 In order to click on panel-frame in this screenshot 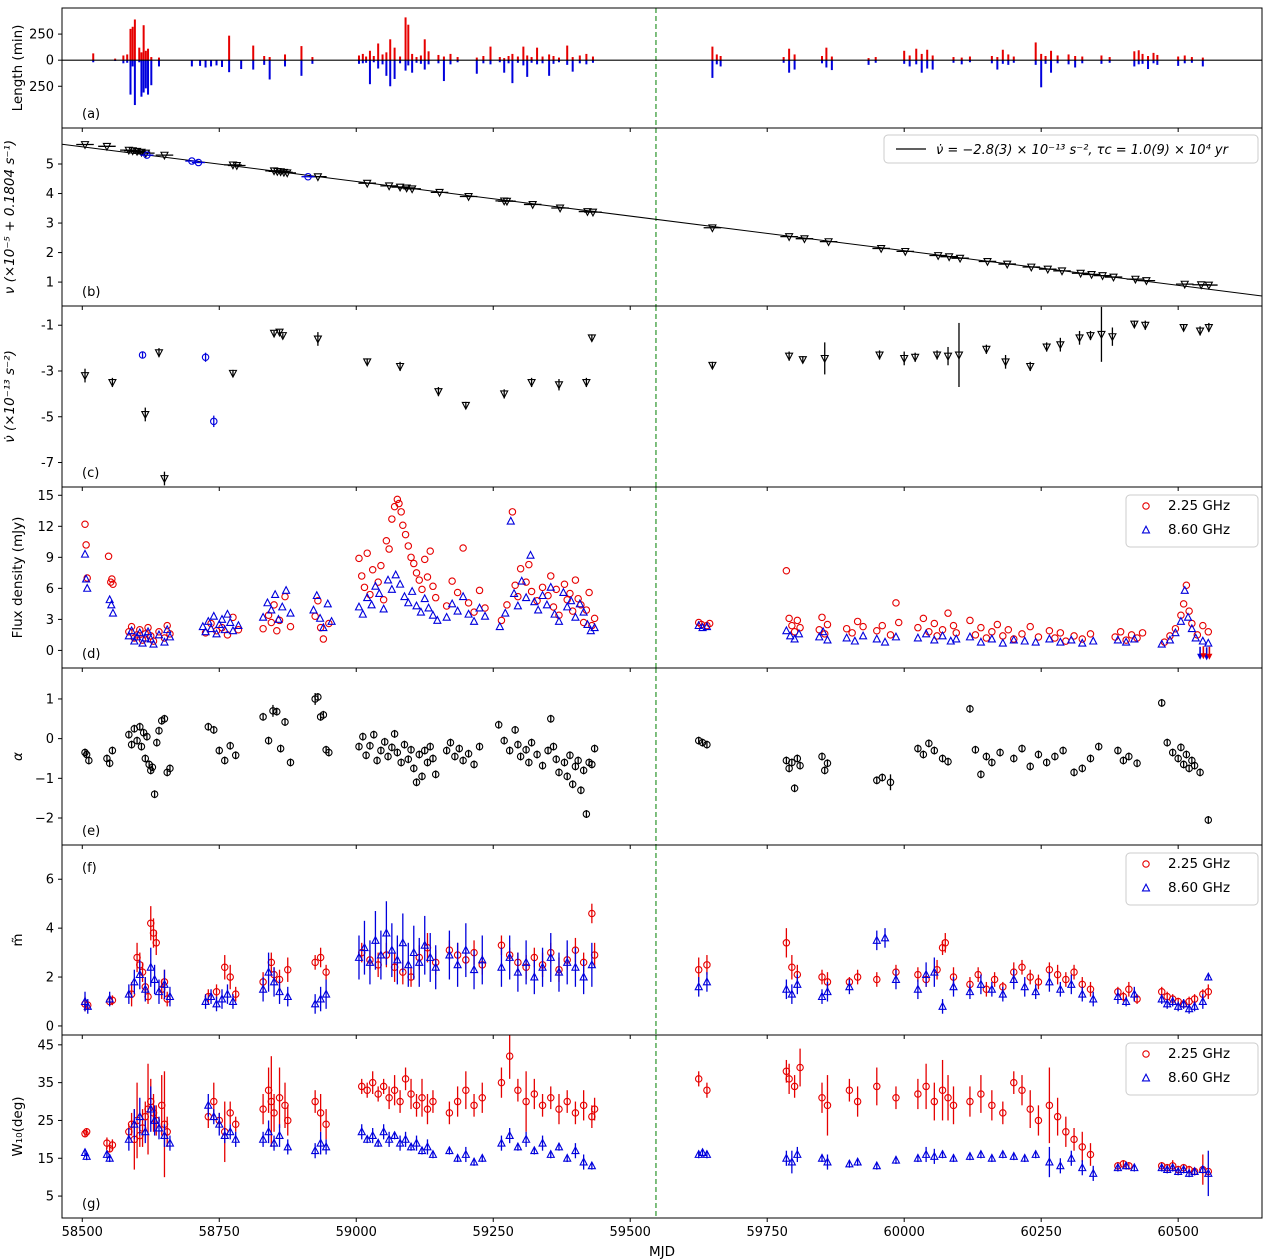, I will do `click(662, 940)`.